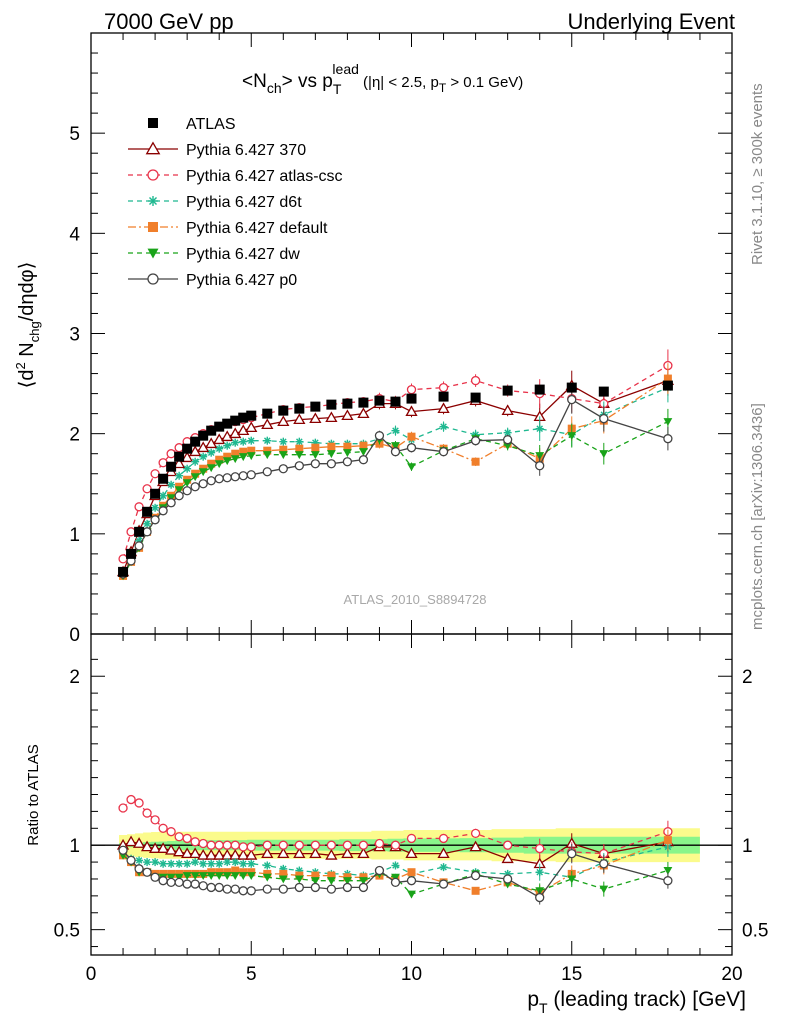 This screenshot has height=1024, width=786. What do you see at coordinates (251, 974) in the screenshot?
I see `xtick-label: 5` at bounding box center [251, 974].